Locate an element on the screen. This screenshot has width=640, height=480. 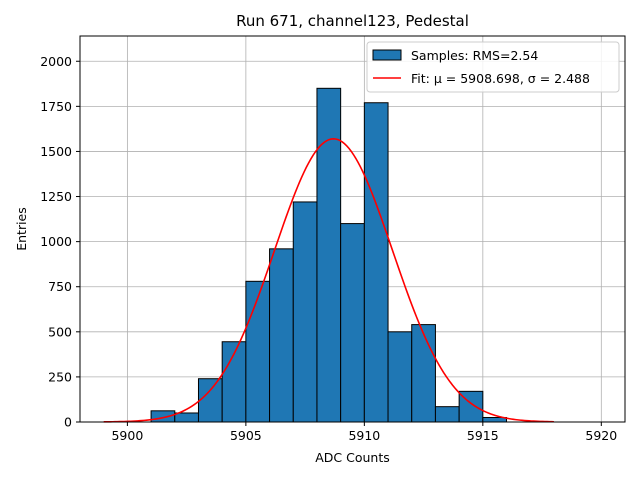
legend-box is located at coordinates (493, 67).